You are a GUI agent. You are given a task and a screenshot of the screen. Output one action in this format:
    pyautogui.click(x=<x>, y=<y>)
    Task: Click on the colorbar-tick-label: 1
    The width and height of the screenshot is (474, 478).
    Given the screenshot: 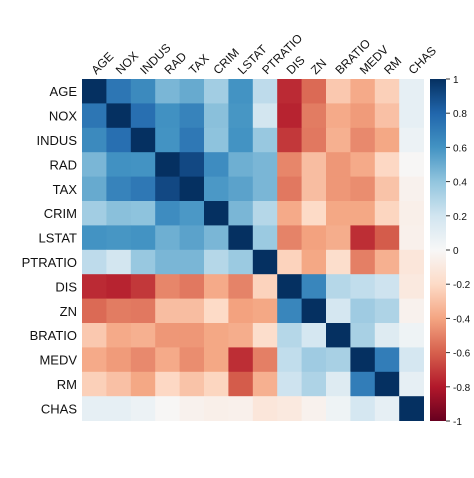 What is the action you would take?
    pyautogui.click(x=456, y=80)
    